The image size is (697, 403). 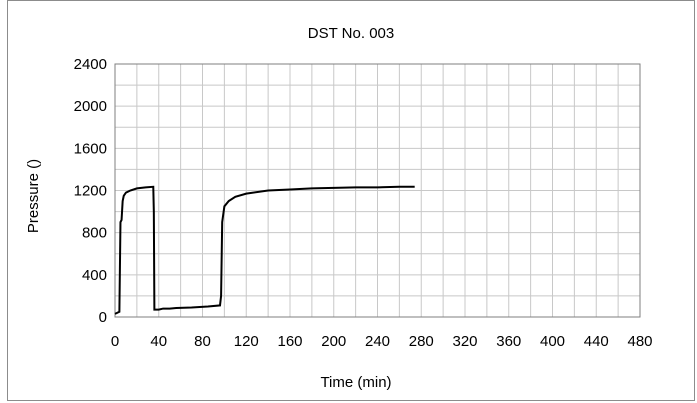 I want to click on x-axis-label: Time (min), so click(x=355, y=382).